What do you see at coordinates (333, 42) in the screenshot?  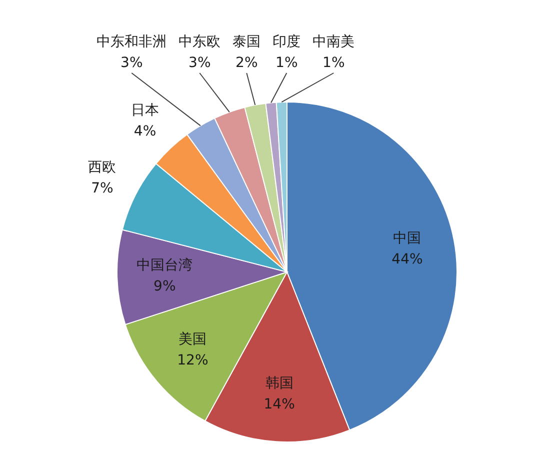 I see `slice-label: 中南美` at bounding box center [333, 42].